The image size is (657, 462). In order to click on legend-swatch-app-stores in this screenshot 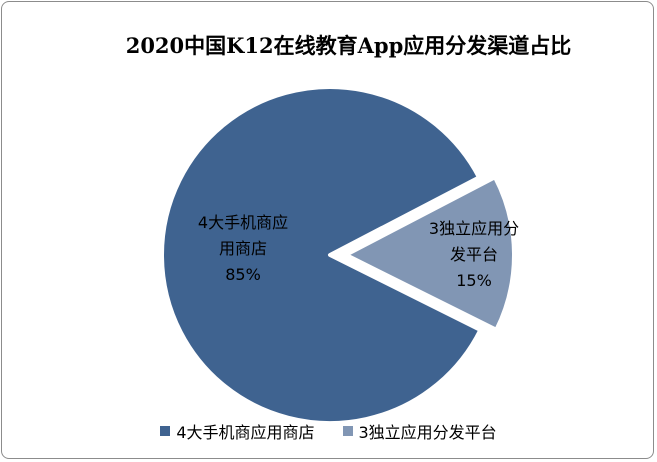, I will do `click(165, 431)`.